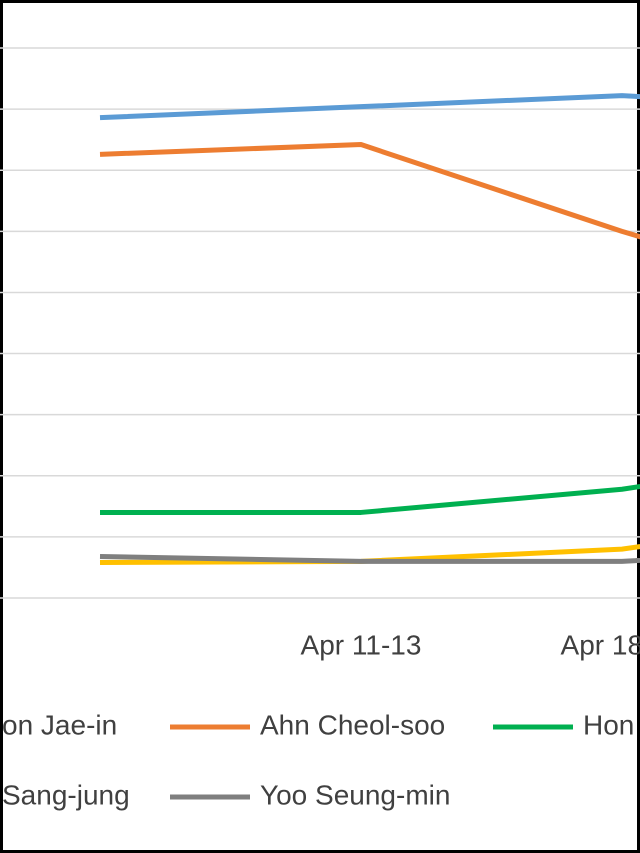 Image resolution: width=640 pixels, height=853 pixels. What do you see at coordinates (59, 724) in the screenshot?
I see `legend-label: on Jae-in` at bounding box center [59, 724].